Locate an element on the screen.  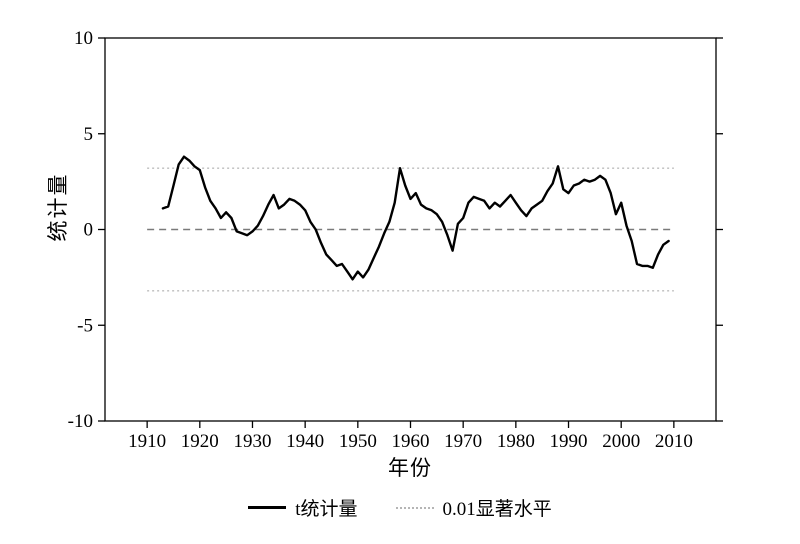
y-tick-label: 5 is located at coordinates (89, 134).